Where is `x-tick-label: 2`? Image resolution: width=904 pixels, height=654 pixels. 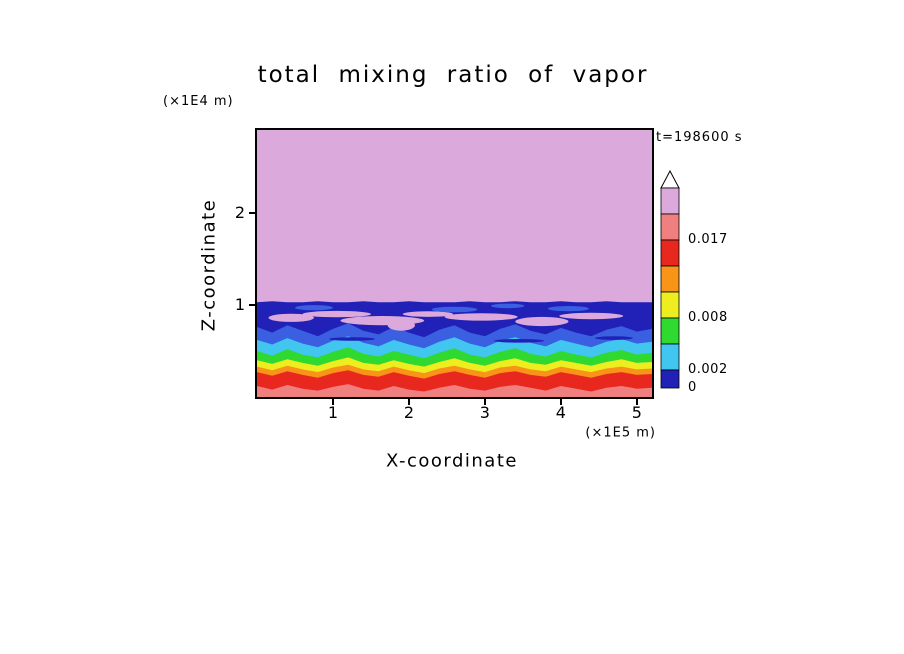
x-tick-label: 2 is located at coordinates (409, 412).